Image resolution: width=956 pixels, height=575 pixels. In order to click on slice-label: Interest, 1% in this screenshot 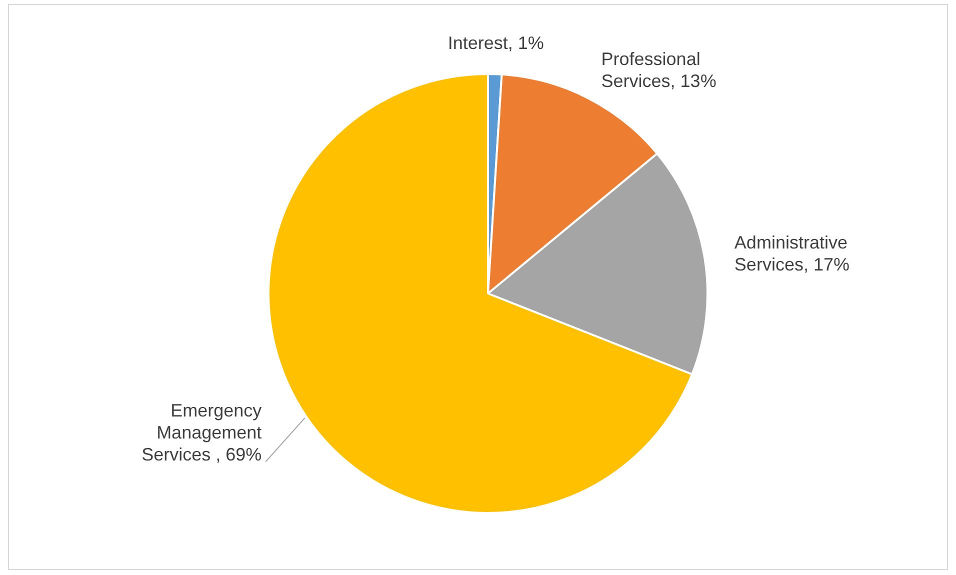, I will do `click(496, 43)`.